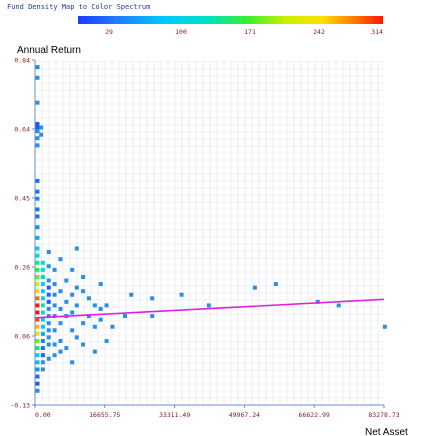  What do you see at coordinates (319, 32) in the screenshot?
I see `legend-tick-label: 242` at bounding box center [319, 32].